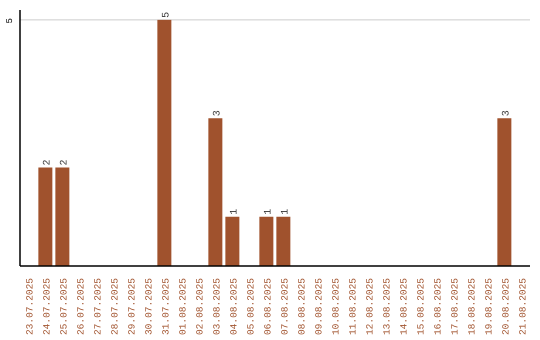  Describe the element at coordinates (336, 307) in the screenshot. I see `x-tick-label: 10.08.2025` at that location.